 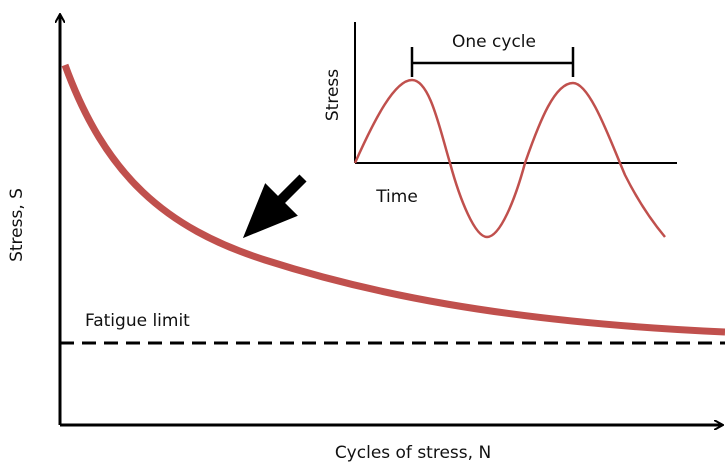 I want to click on inset-x-label: Time, so click(x=396, y=197).